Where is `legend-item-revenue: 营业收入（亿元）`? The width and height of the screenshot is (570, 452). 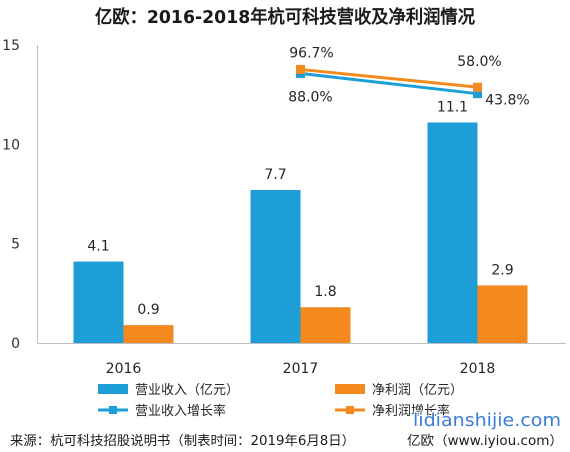
legend-item-revenue: 营业收入（亿元） is located at coordinates (168, 390).